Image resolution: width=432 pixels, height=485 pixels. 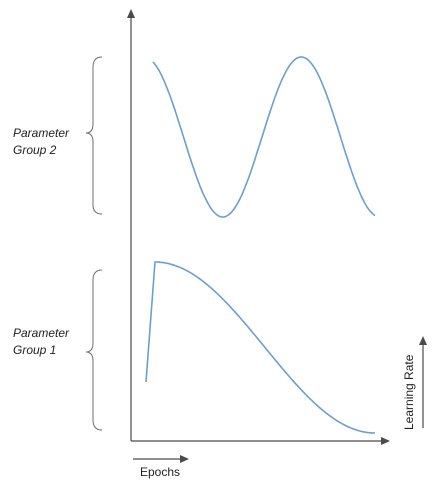 What do you see at coordinates (385, 441) in the screenshot?
I see `x-axis-arrowhead` at bounding box center [385, 441].